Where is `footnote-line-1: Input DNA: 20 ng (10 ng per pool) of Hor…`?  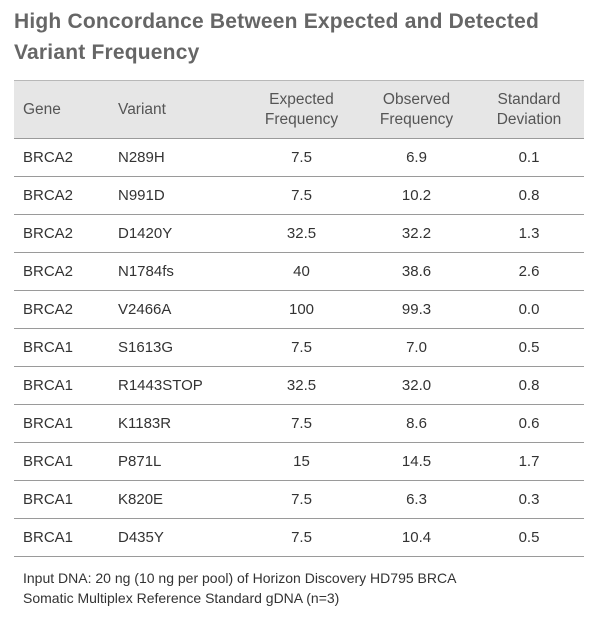
footnote-line-1: Input DNA: 20 ng (10 ng per pool) of Hor… is located at coordinates (240, 578).